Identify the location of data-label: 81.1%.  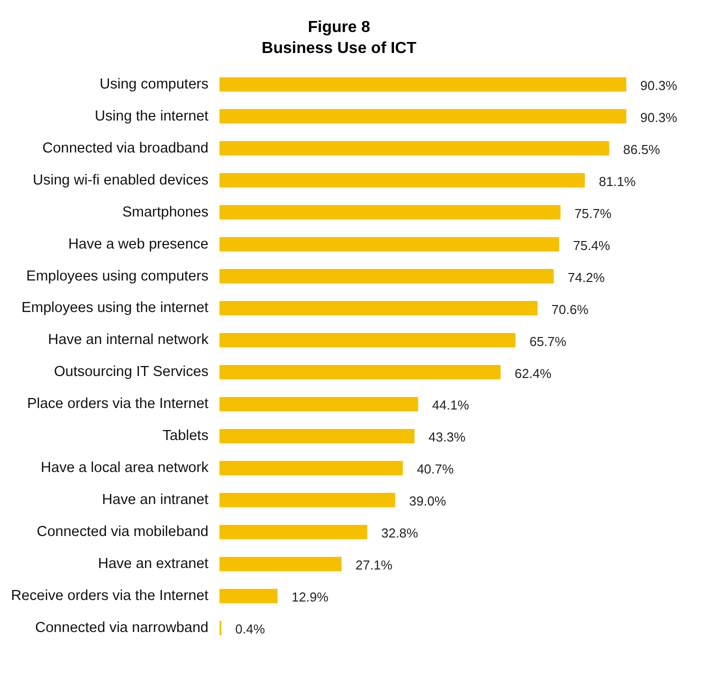
(617, 181).